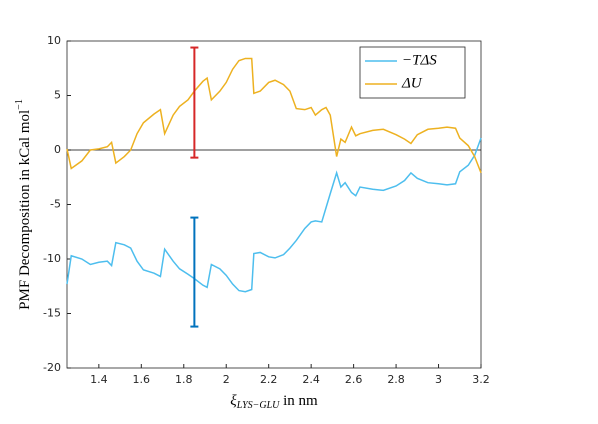  What do you see at coordinates (99, 379) in the screenshot?
I see `x-tick-label: 1.4` at bounding box center [99, 379].